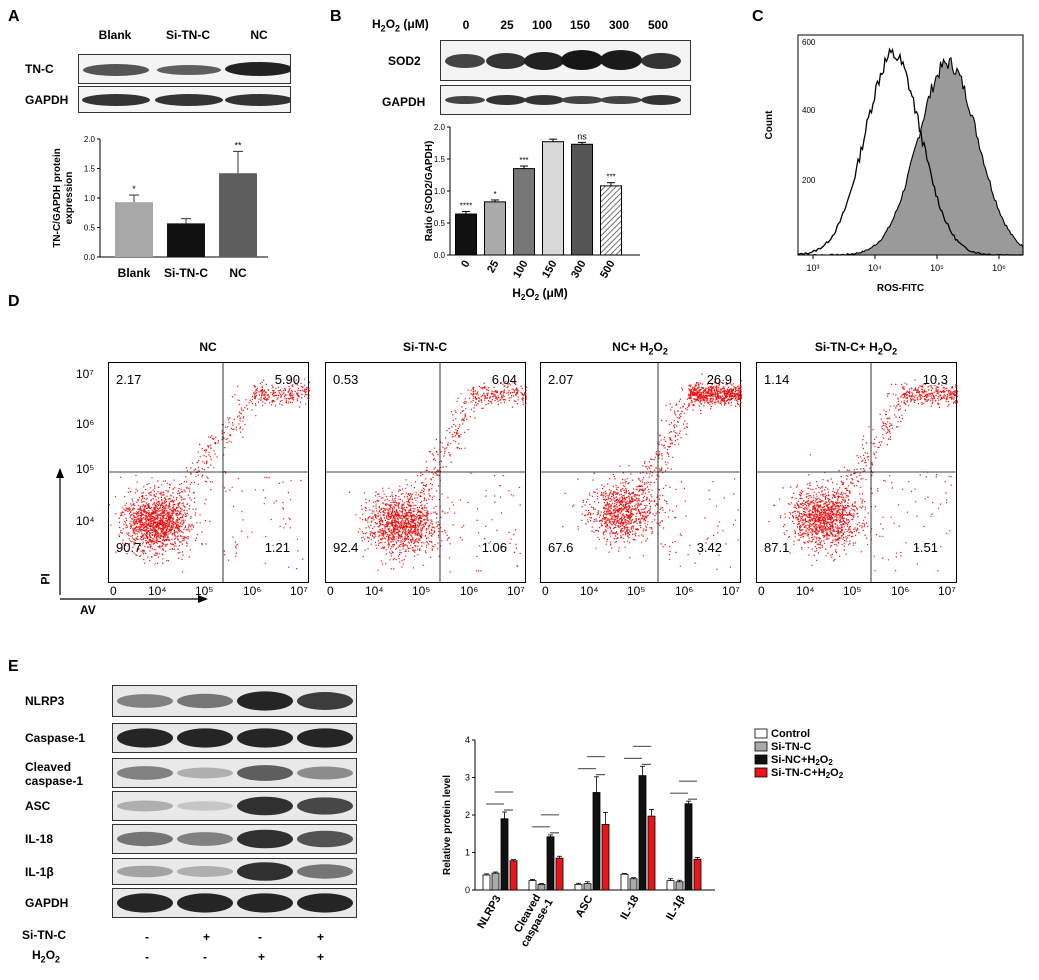 This screenshot has height=980, width=1039. What do you see at coordinates (259, 35) in the screenshot?
I see `lane-label-nc: NC` at bounding box center [259, 35].